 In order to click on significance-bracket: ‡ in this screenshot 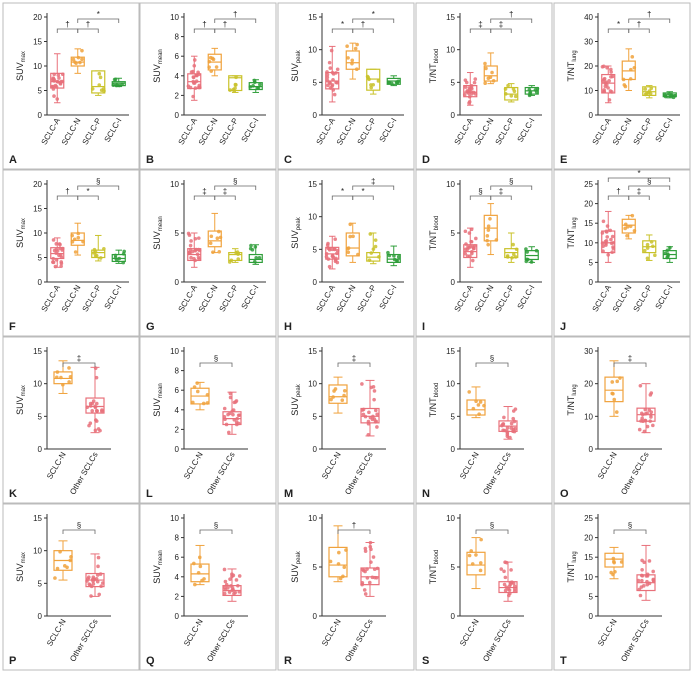, I will do `click(639, 193)`.